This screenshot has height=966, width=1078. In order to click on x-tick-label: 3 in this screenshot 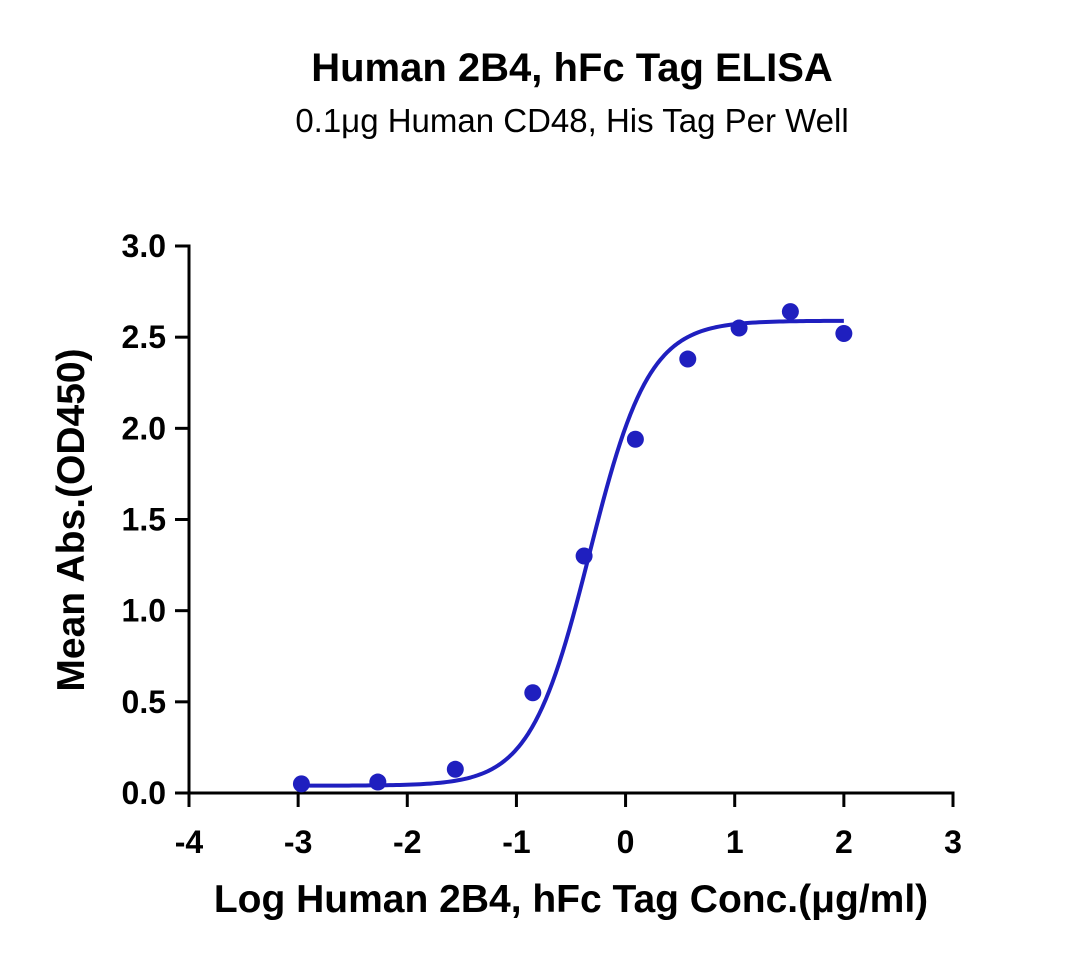, I will do `click(953, 842)`.